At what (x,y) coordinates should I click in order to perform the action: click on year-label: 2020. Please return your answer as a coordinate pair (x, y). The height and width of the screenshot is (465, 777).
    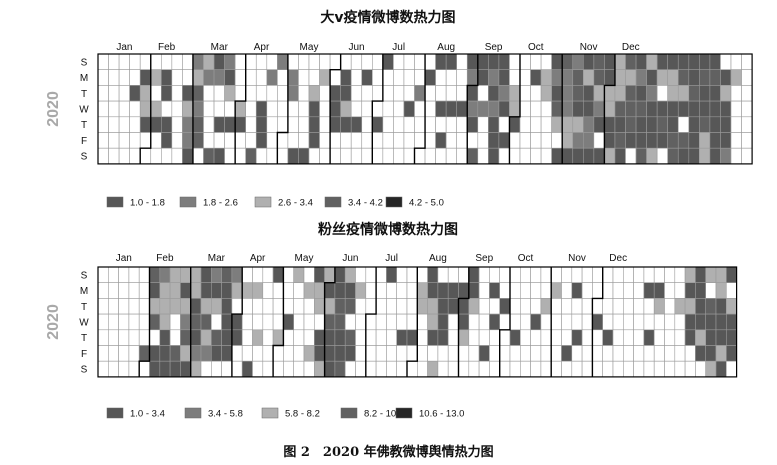
    Looking at the image, I should click on (53, 322).